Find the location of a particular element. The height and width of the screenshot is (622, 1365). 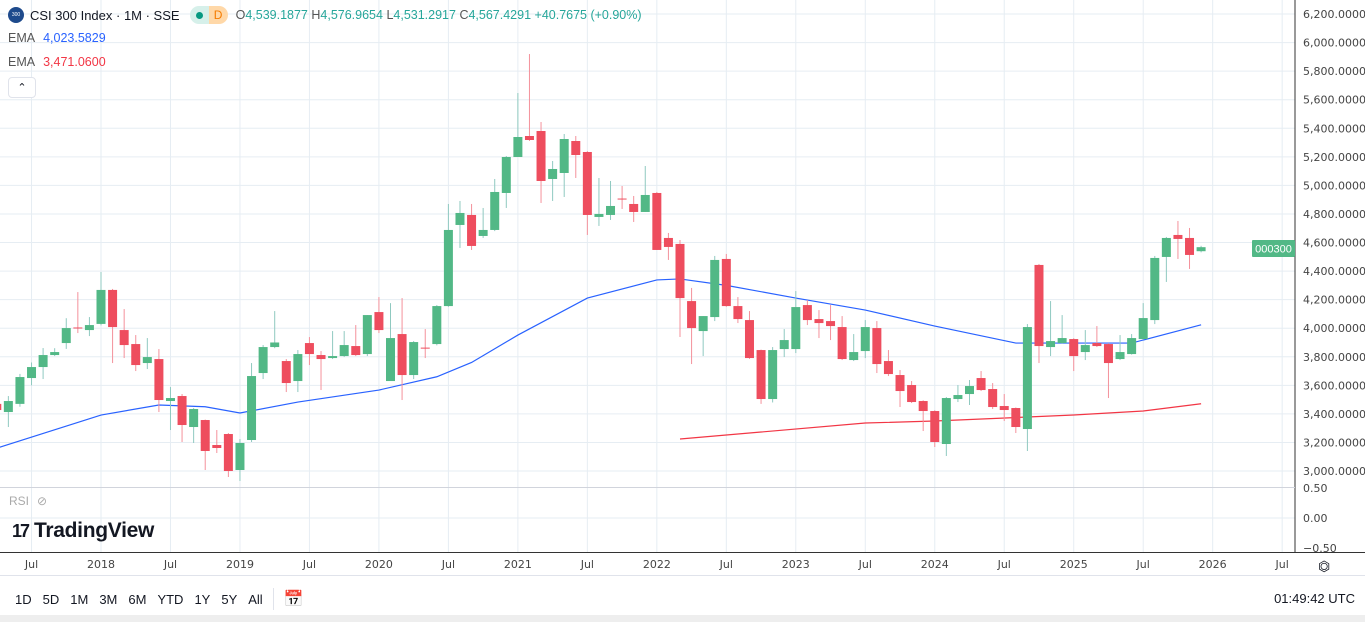

symbol-title: CSI 300 Index · 1M · SSE is located at coordinates (105, 15).